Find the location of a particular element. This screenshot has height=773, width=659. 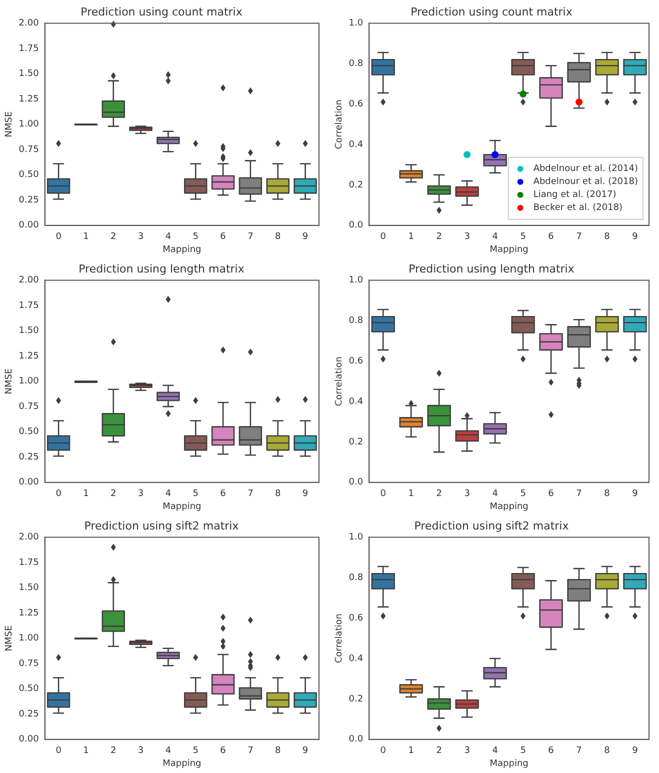

y-tick-label: 2.00 is located at coordinates (29, 23).